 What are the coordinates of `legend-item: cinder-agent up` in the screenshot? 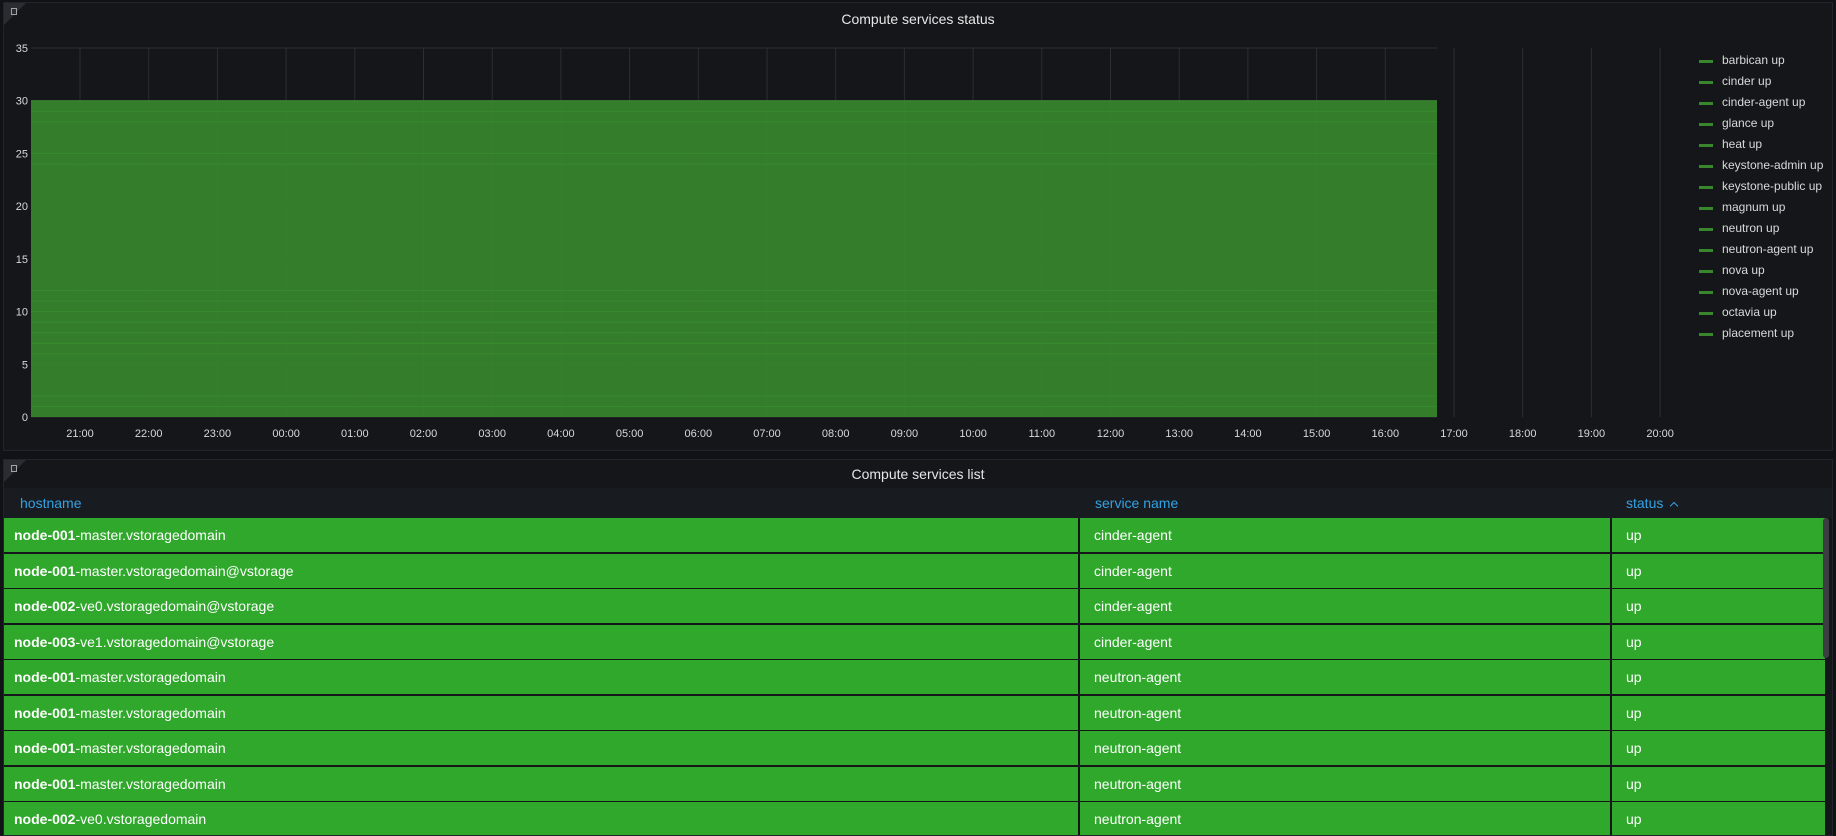 It's located at (1761, 101).